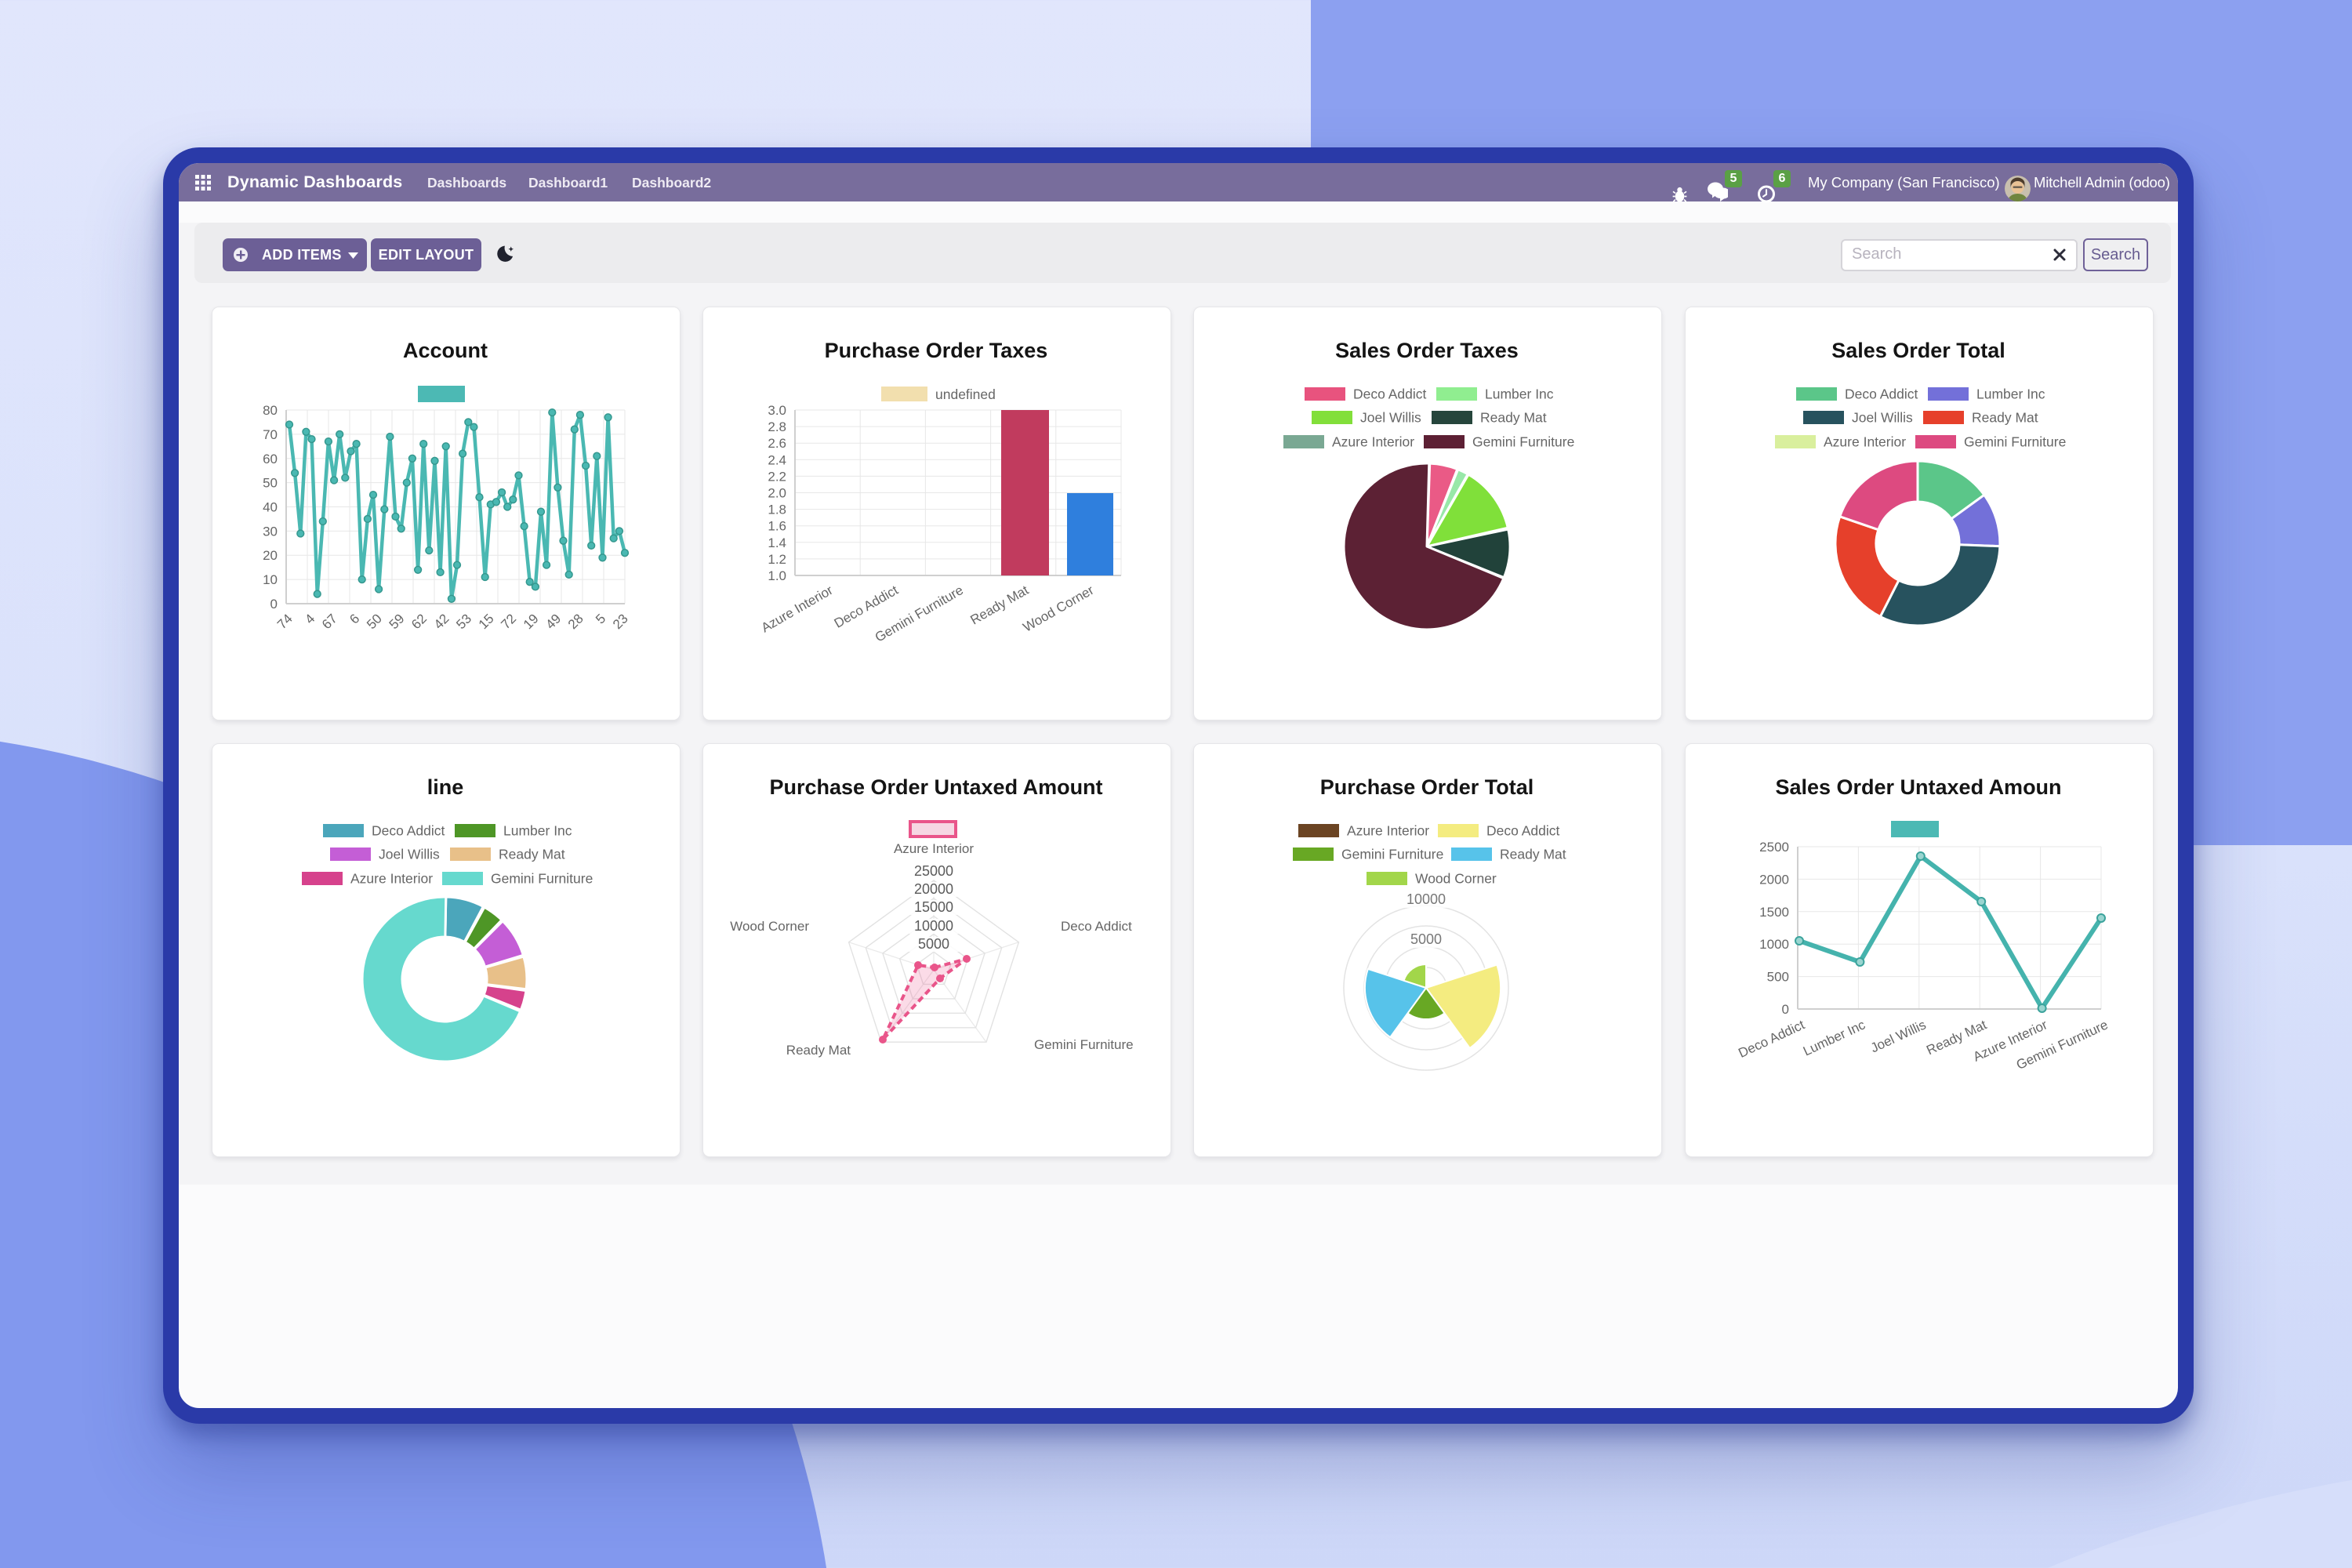  What do you see at coordinates (270, 507) in the screenshot?
I see `svg-text: 40` at bounding box center [270, 507].